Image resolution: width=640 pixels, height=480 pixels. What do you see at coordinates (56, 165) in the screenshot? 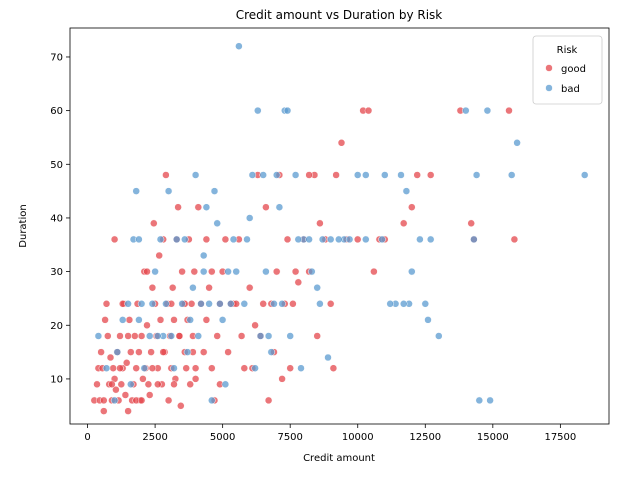
I see `y-tick-label: 50` at bounding box center [56, 165].